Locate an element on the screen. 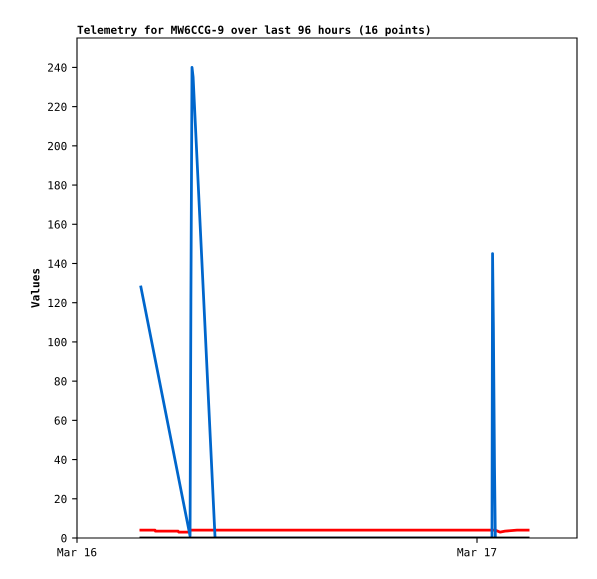  y-tick-label: 60 is located at coordinates (60, 420).